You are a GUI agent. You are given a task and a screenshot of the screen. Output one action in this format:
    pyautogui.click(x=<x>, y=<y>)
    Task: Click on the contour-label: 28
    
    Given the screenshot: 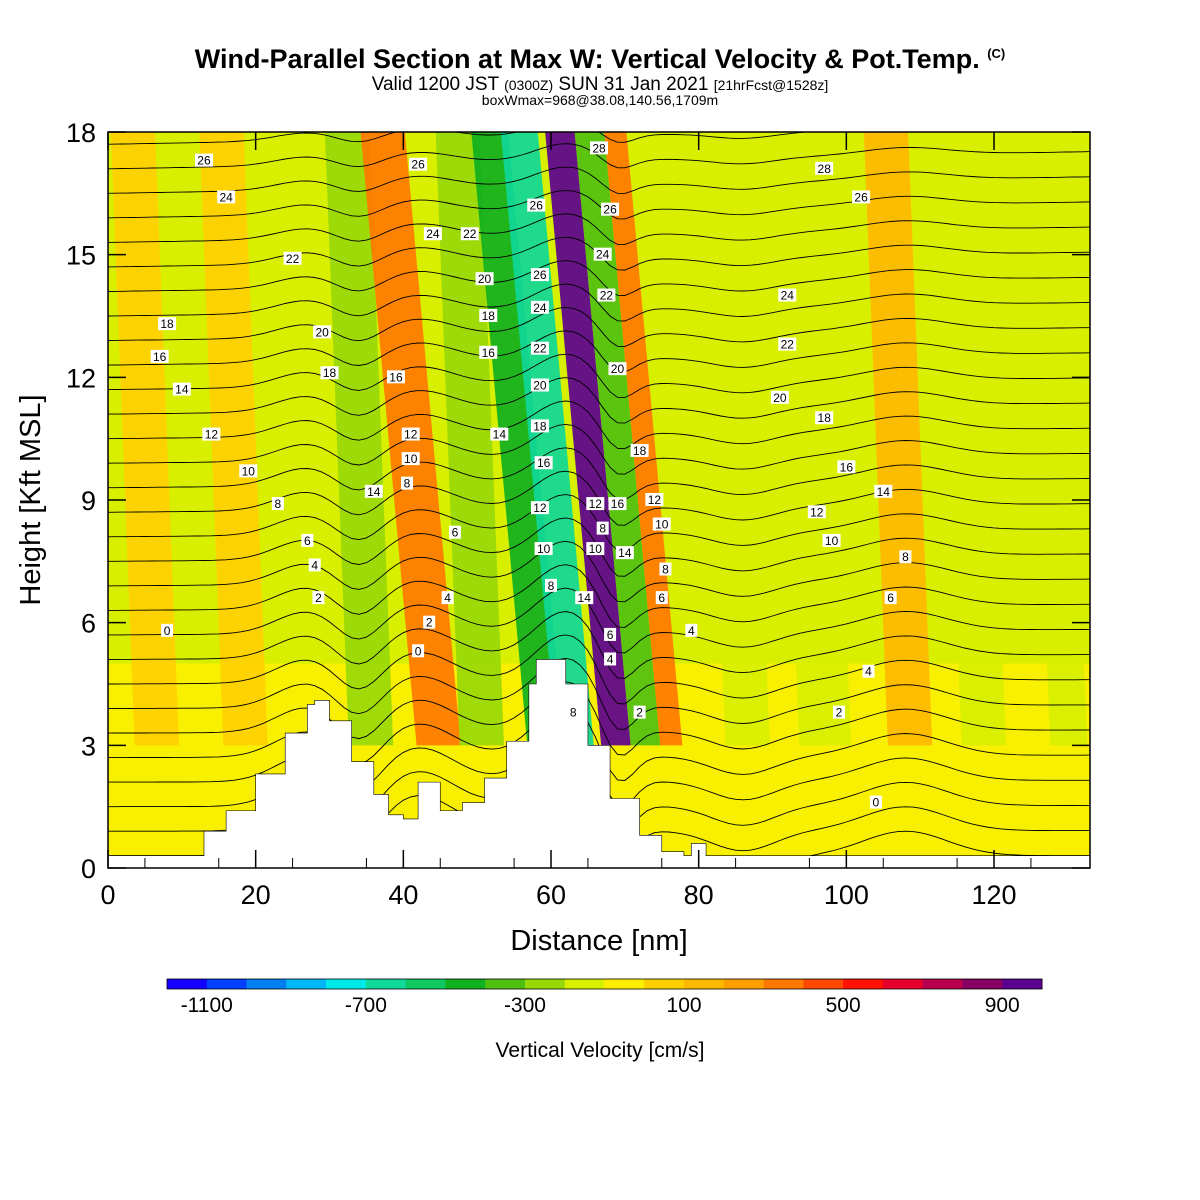 What is the action you would take?
    pyautogui.click(x=599, y=148)
    